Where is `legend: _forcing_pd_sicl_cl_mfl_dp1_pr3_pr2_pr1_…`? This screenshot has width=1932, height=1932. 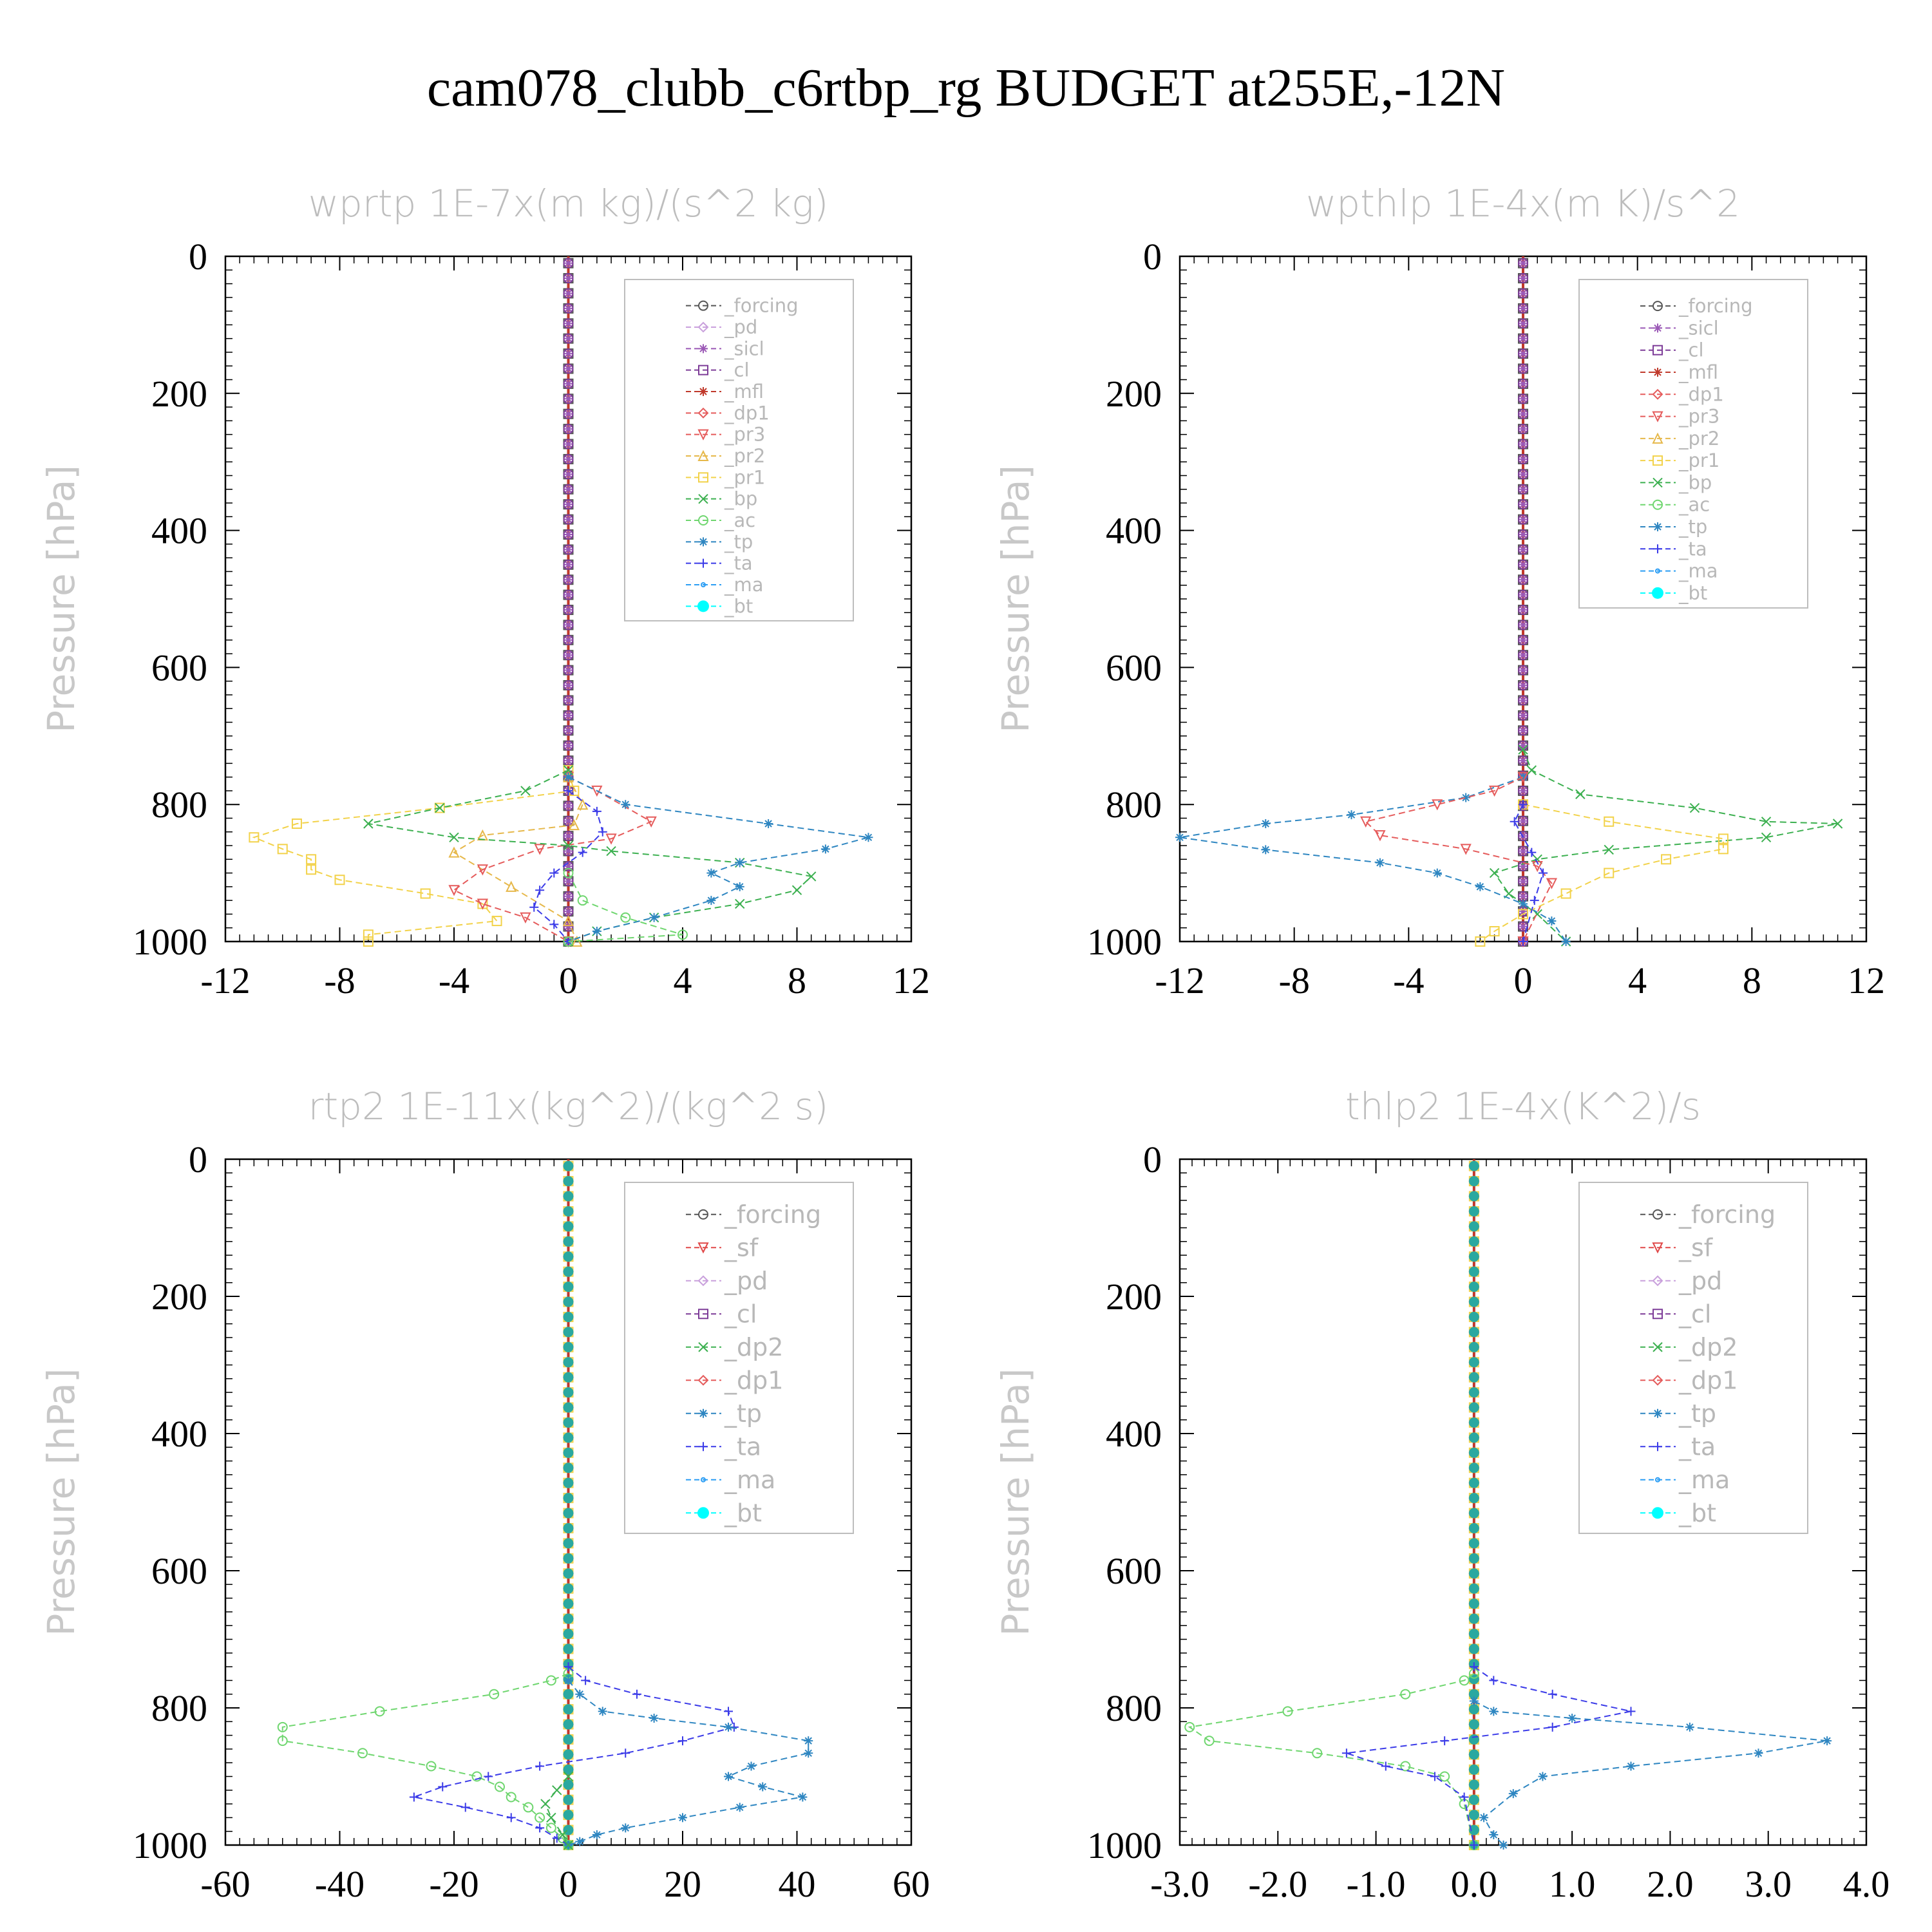
legend: _forcing_pd_sicl_cl_mfl_dp1_pr3_pr2_pr1_… is located at coordinates (739, 450).